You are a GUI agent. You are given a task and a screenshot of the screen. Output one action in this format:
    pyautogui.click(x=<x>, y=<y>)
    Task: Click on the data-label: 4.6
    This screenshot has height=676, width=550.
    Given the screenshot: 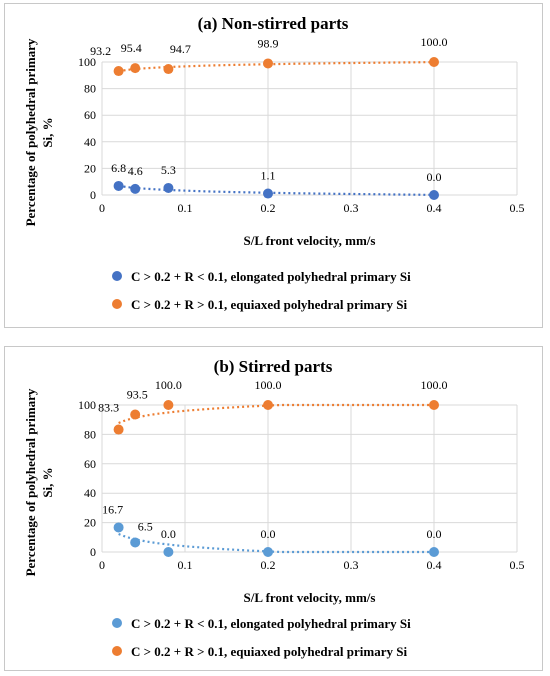 What is the action you would take?
    pyautogui.click(x=135, y=171)
    